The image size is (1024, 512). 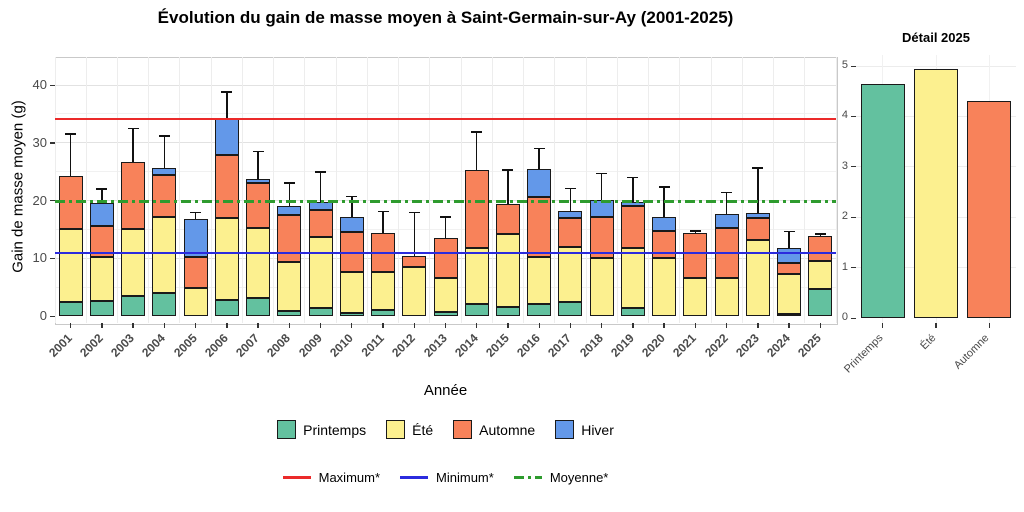 I want to click on y-axis-tick-label: 40, so click(x=39, y=84).